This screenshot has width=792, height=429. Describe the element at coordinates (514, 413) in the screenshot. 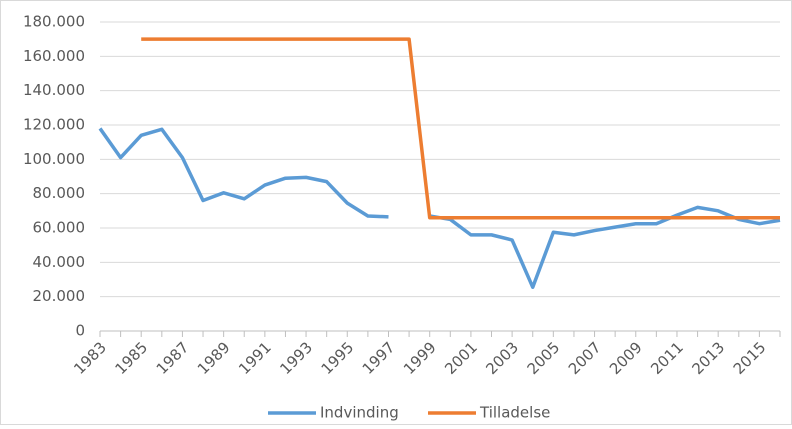

I see `legend-label: Tilladelse` at that location.